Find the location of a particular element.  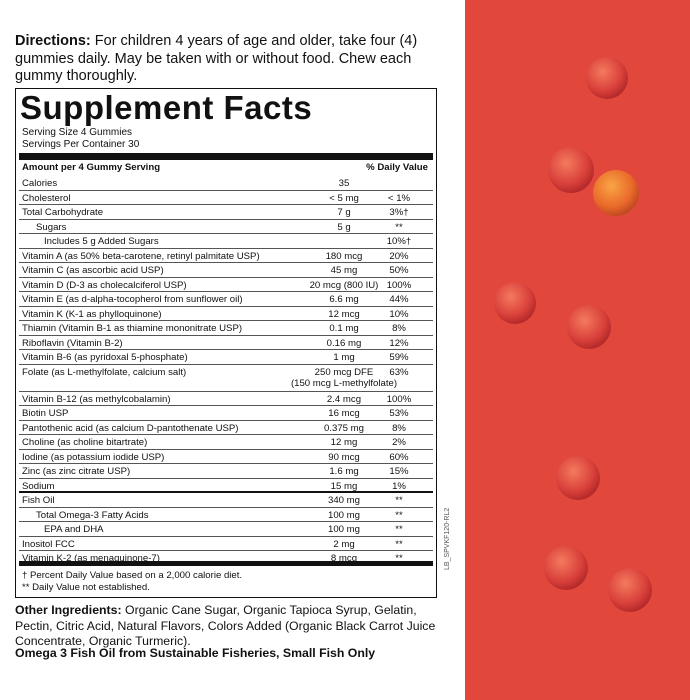

nutrient-amount: 20 mcg (800 IU) is located at coordinates (344, 286).